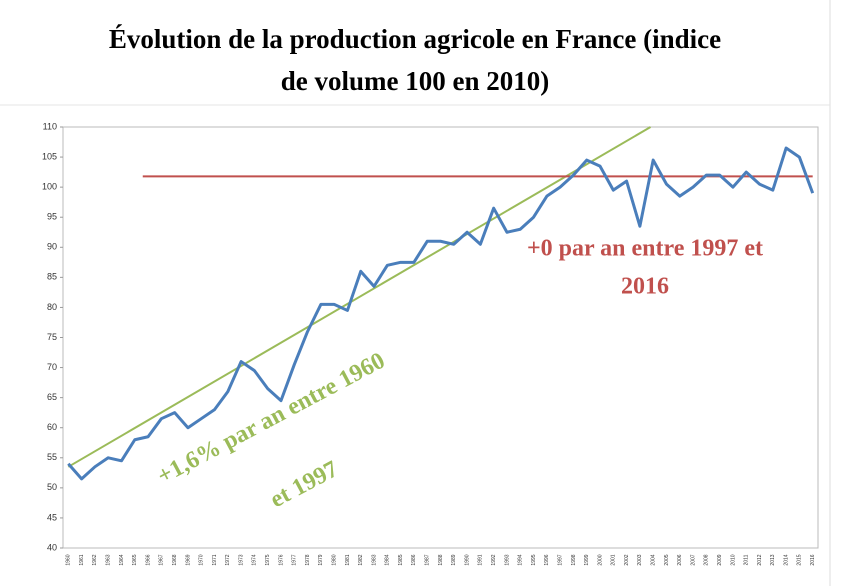 This screenshot has height=586, width=845. Describe the element at coordinates (361, 559) in the screenshot. I see `x-tick-label: 1982` at that location.